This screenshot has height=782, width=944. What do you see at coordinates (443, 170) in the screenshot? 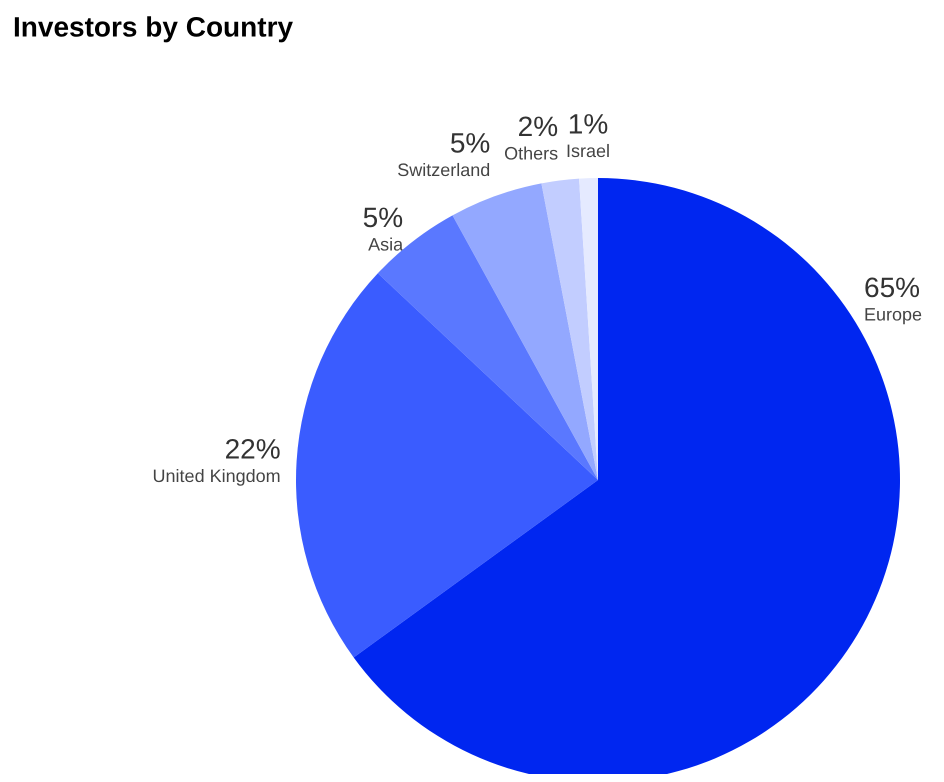
I see `slice-label: Switzerland` at bounding box center [443, 170].